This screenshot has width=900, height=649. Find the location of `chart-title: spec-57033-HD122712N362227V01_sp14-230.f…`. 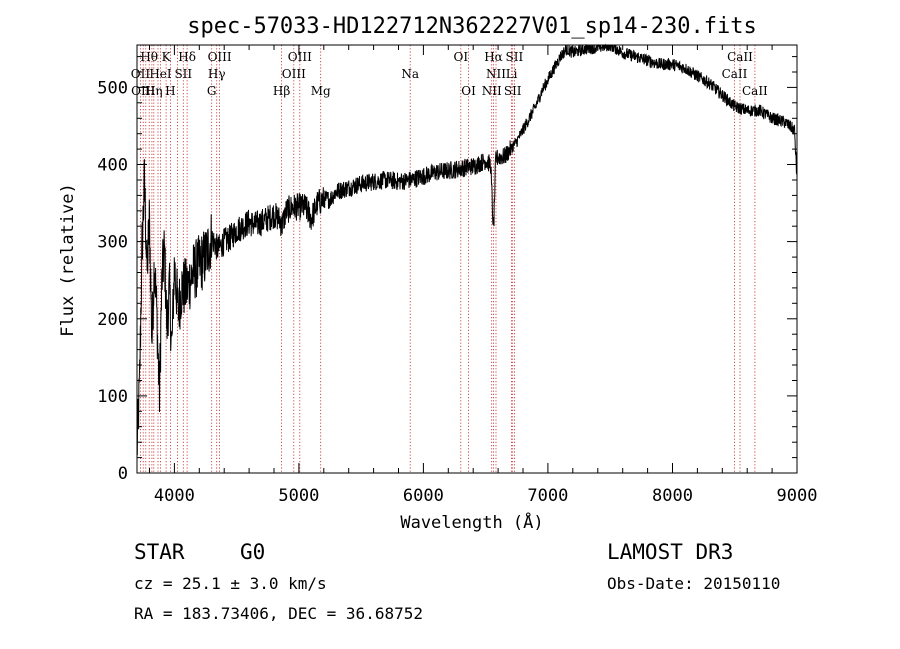

chart-title: spec-57033-HD122712N362227V01_sp14-230.f… is located at coordinates (472, 26).